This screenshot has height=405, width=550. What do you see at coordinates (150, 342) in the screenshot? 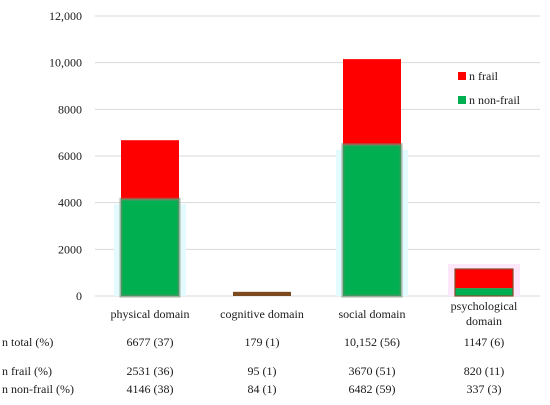
I see `cell-physical: 6677 (37)` at bounding box center [150, 342].